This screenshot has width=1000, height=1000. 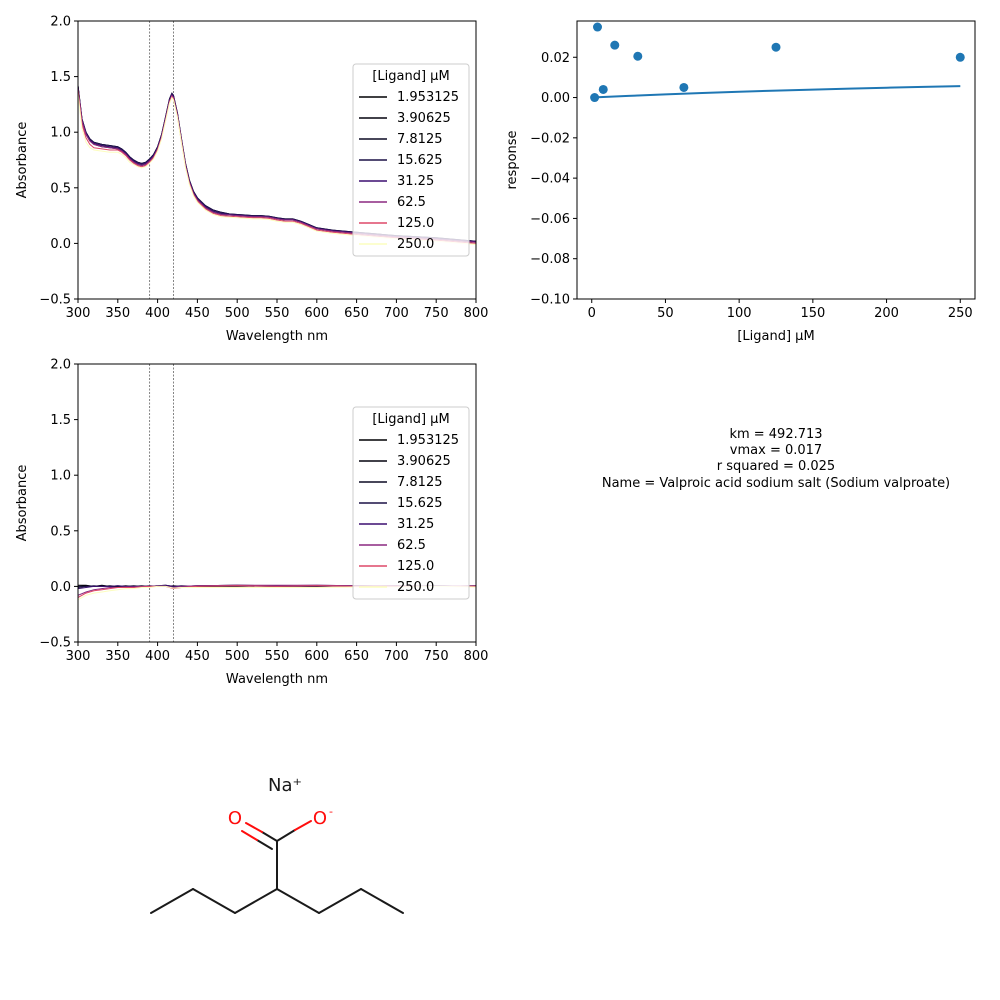 I want to click on stats-vmax: vmax = 0.017, so click(x=776, y=450).